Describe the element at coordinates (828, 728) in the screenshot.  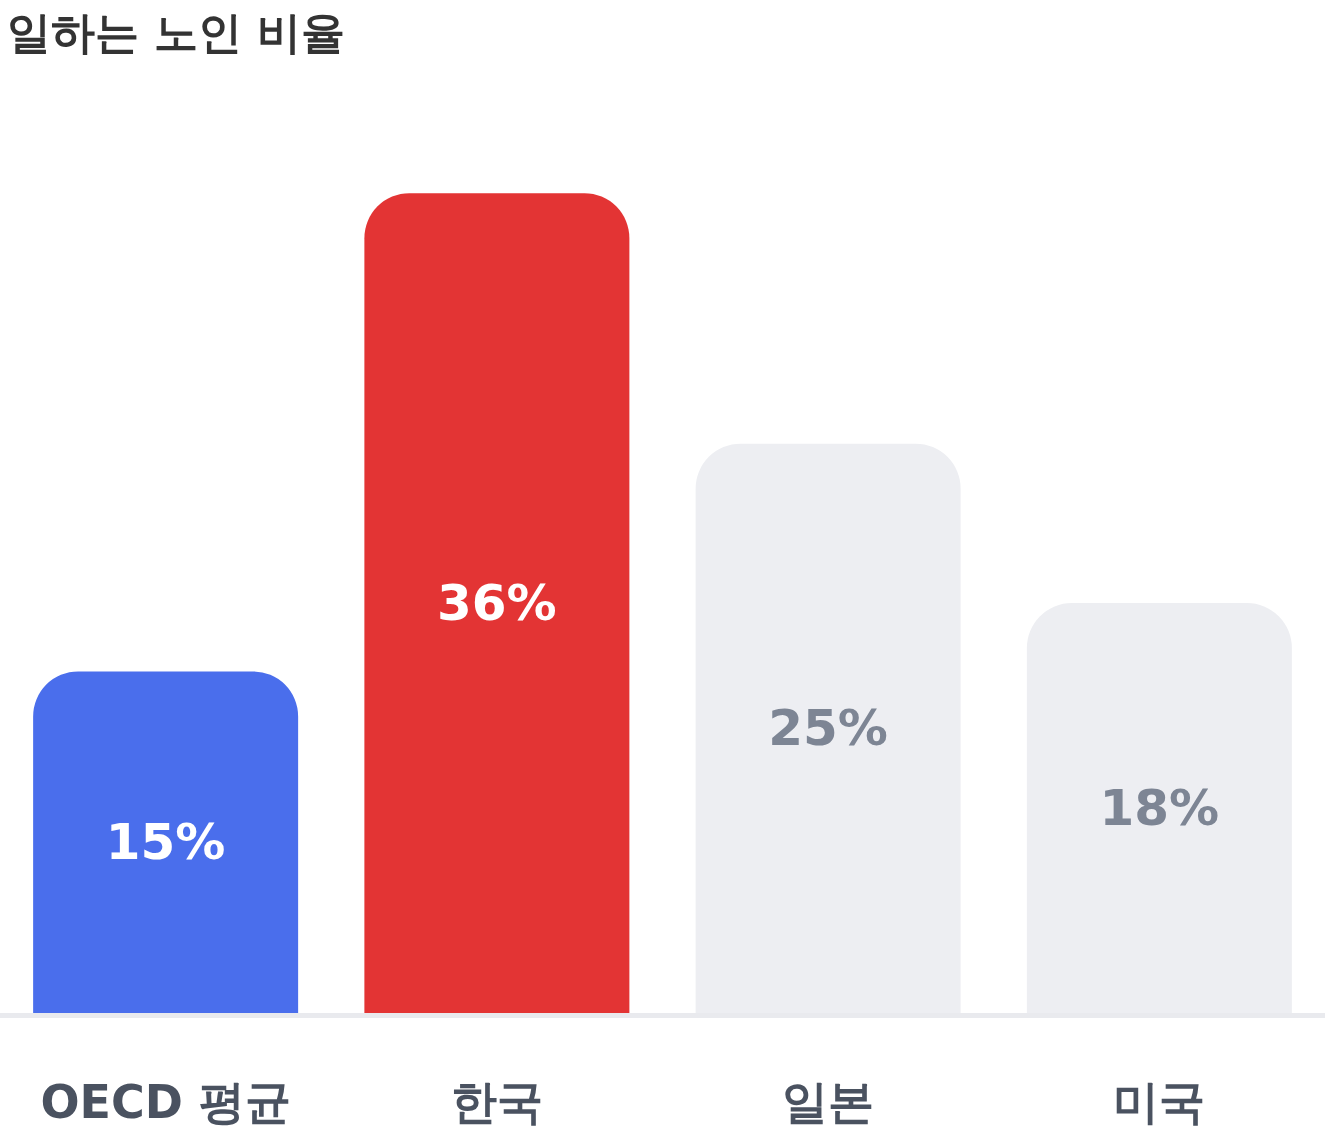
I see `data-label: 25%` at that location.